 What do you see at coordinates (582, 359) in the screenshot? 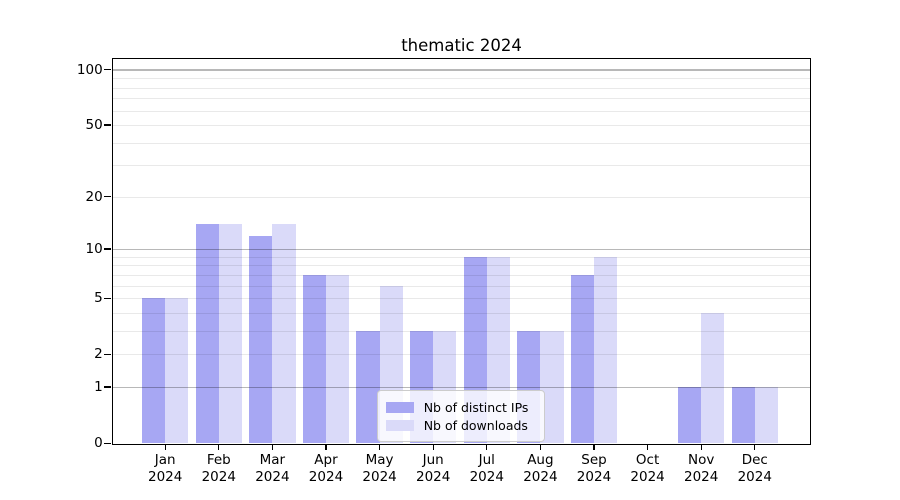
I see `bar-nb-of-distinct-ips-sep-2024` at bounding box center [582, 359].